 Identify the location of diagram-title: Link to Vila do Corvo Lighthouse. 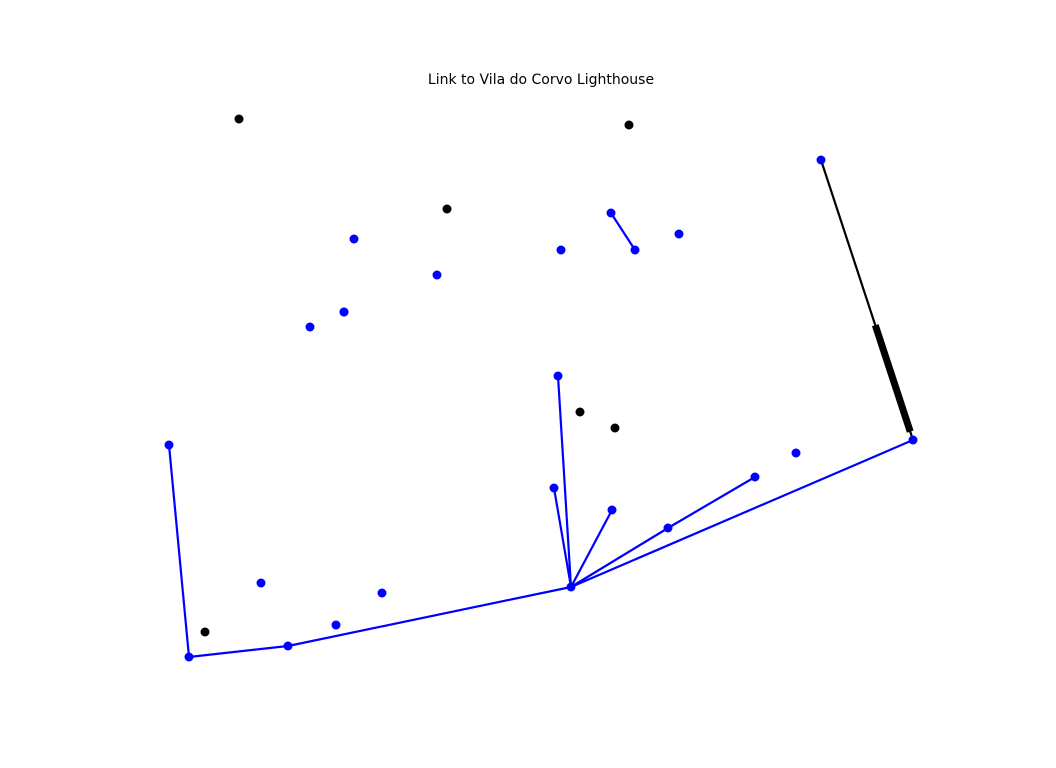
(541, 80).